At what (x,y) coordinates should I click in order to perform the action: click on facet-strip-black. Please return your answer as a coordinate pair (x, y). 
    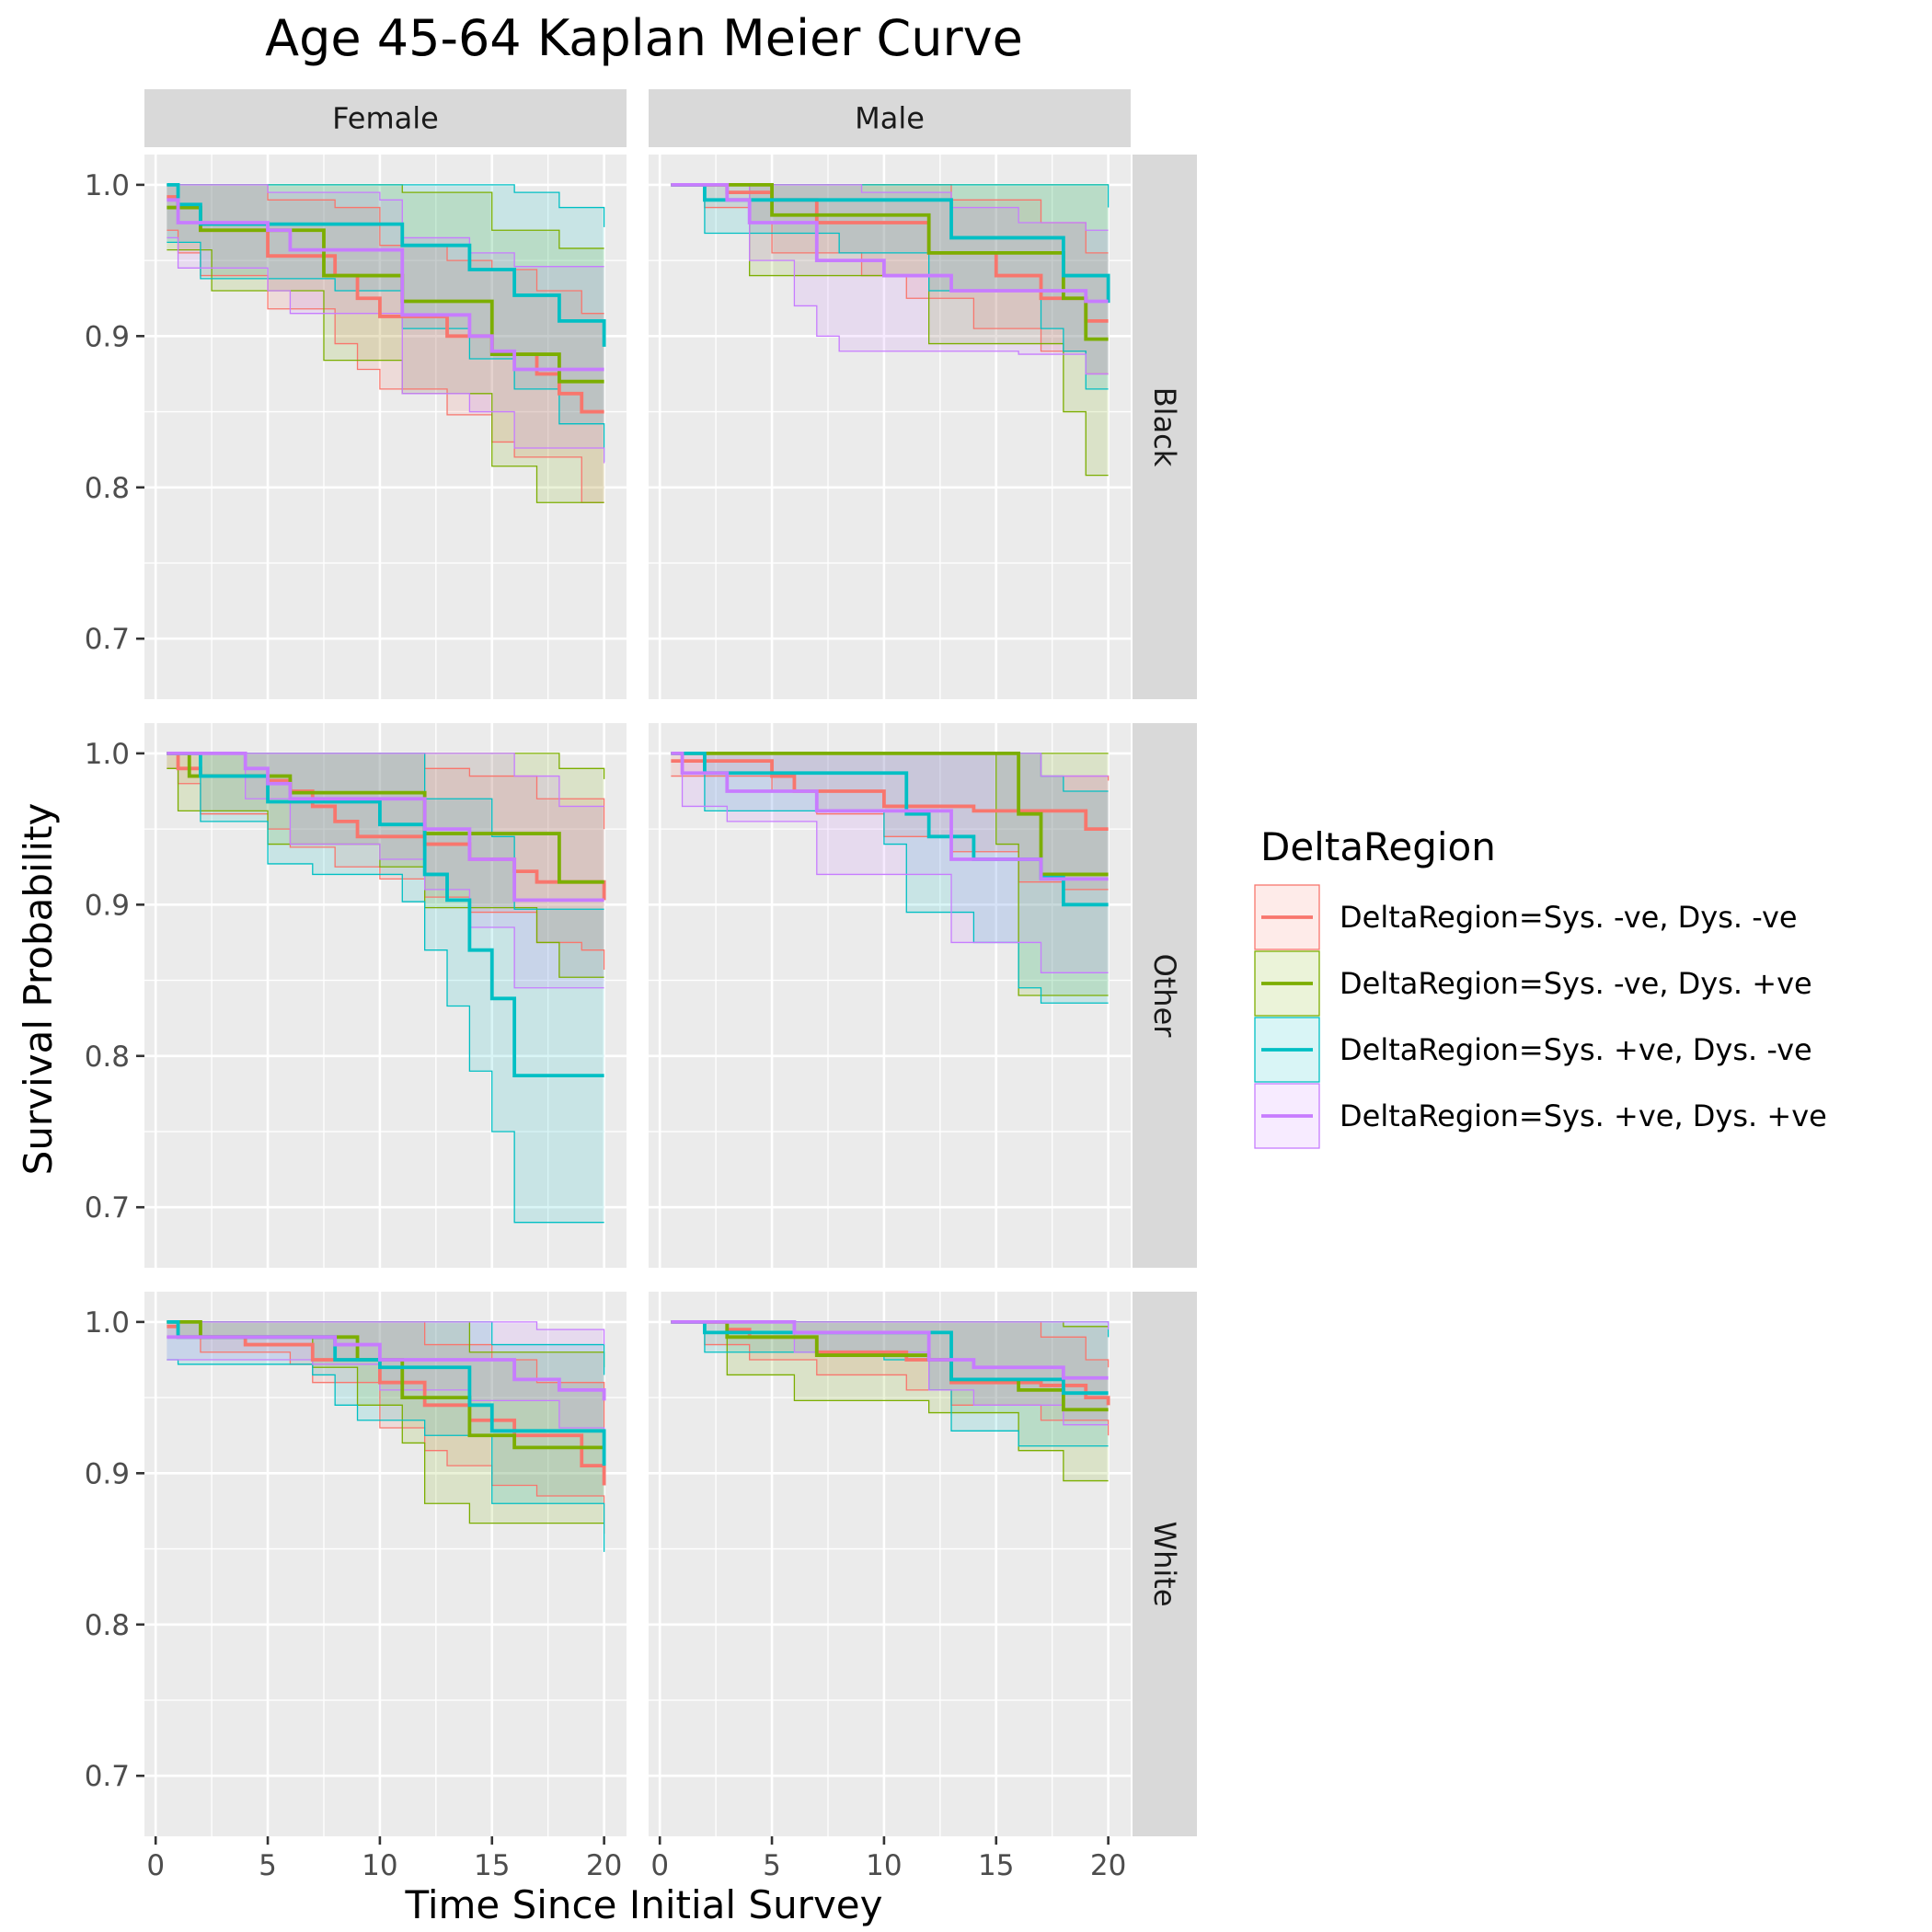
    Looking at the image, I should click on (1165, 427).